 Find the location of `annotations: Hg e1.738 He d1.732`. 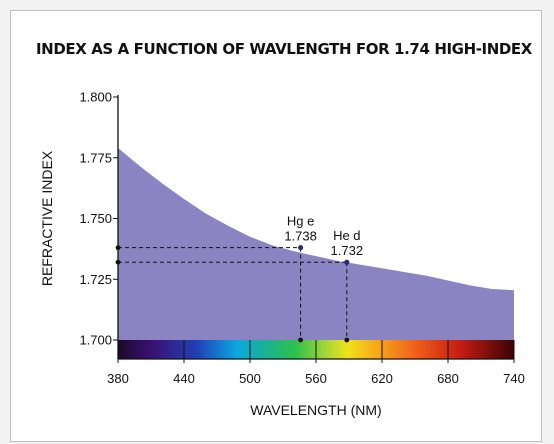

annotations: Hg e1.738 He d1.732 is located at coordinates (239, 278).